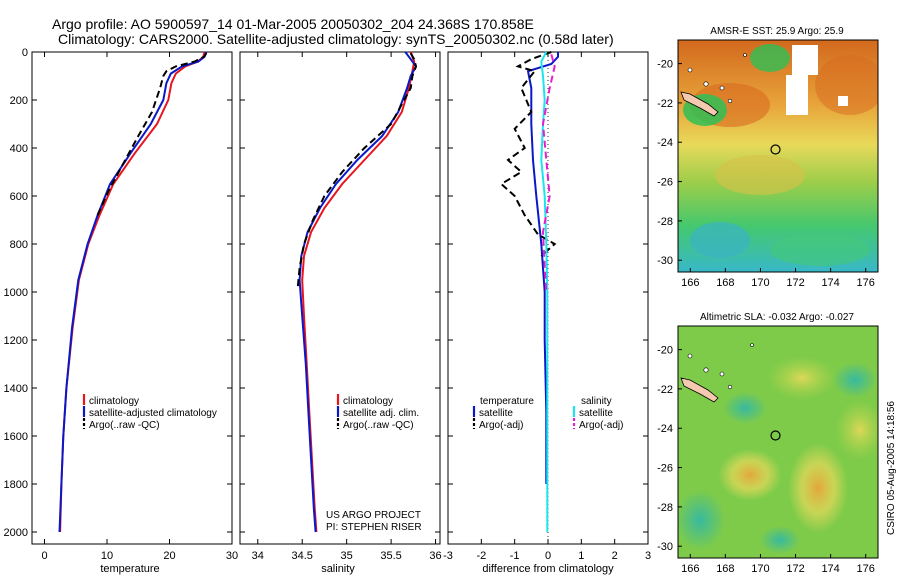  Describe the element at coordinates (232, 556) in the screenshot. I see `x-tick-label: 30` at that location.